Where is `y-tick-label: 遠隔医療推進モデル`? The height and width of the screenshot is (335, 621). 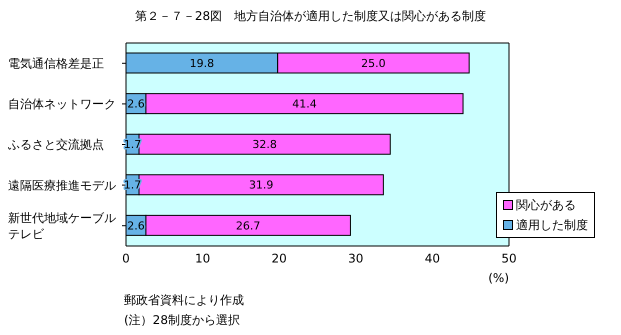 y-tick-label: 遠隔医療推進モデル is located at coordinates (62, 185).